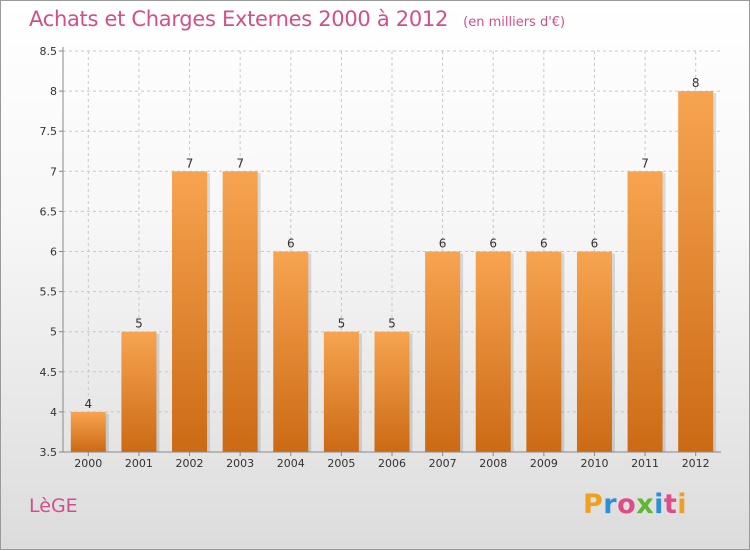  Describe the element at coordinates (392, 463) in the screenshot. I see `x-tick-label: 2006` at that location.